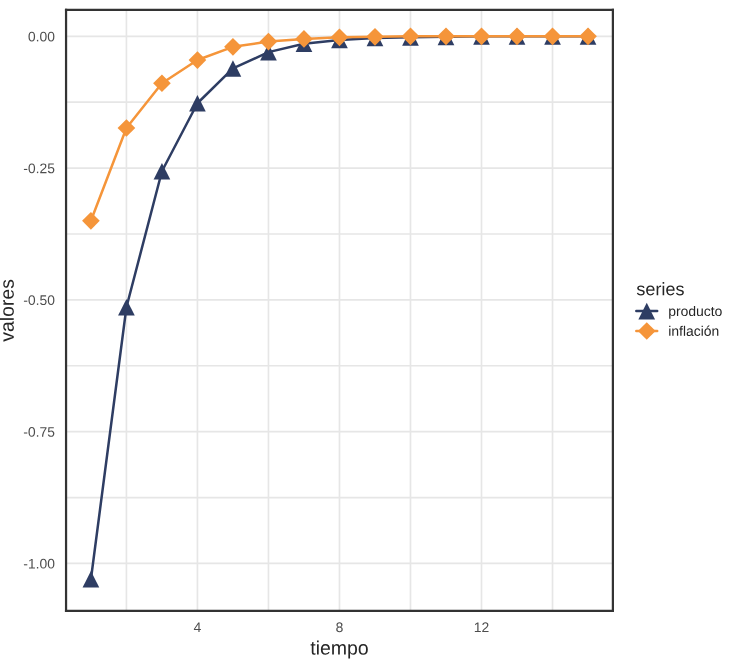  What do you see at coordinates (339, 649) in the screenshot?
I see `x-axis-title: tiempo` at bounding box center [339, 649].